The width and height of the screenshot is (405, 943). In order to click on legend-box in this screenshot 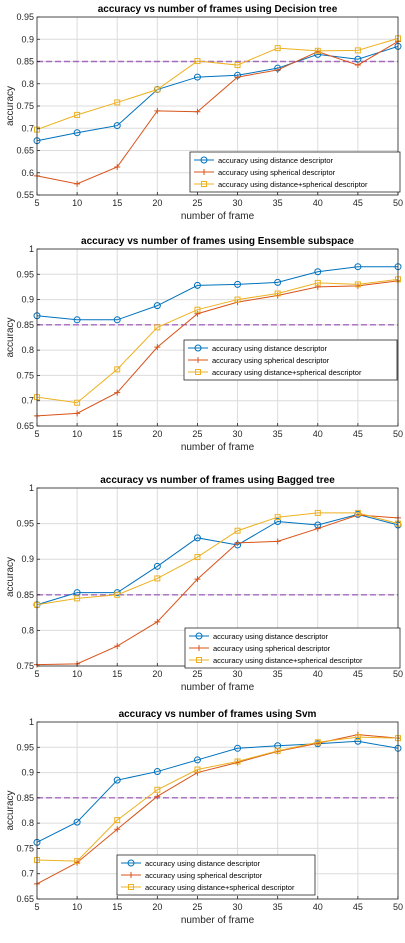, I will do `click(292, 648)`.